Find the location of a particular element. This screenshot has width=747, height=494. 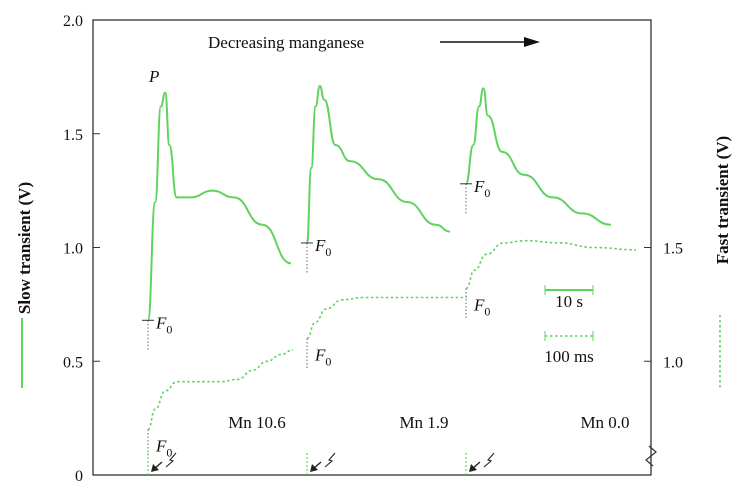

right-tick-label: 1.5 is located at coordinates (673, 249).